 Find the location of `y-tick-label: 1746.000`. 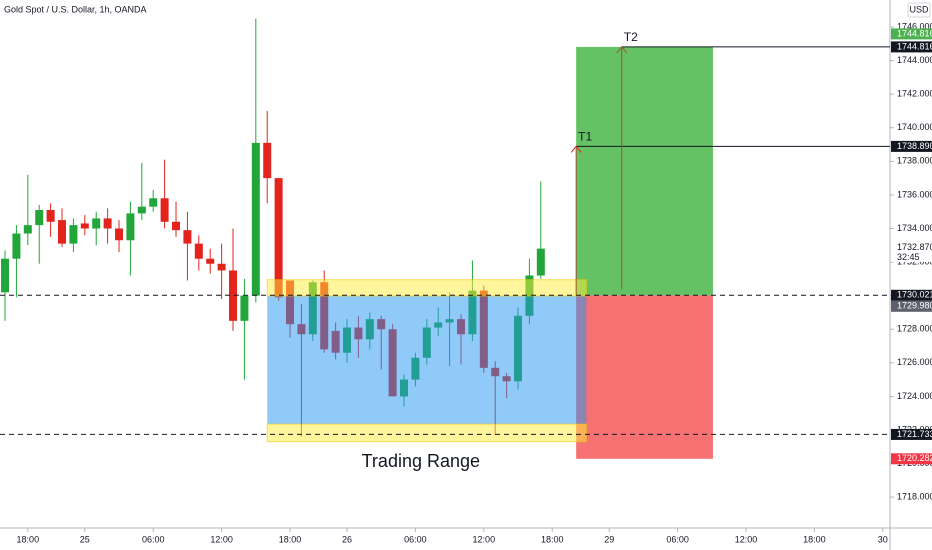

y-tick-label: 1746.000 is located at coordinates (914, 26).